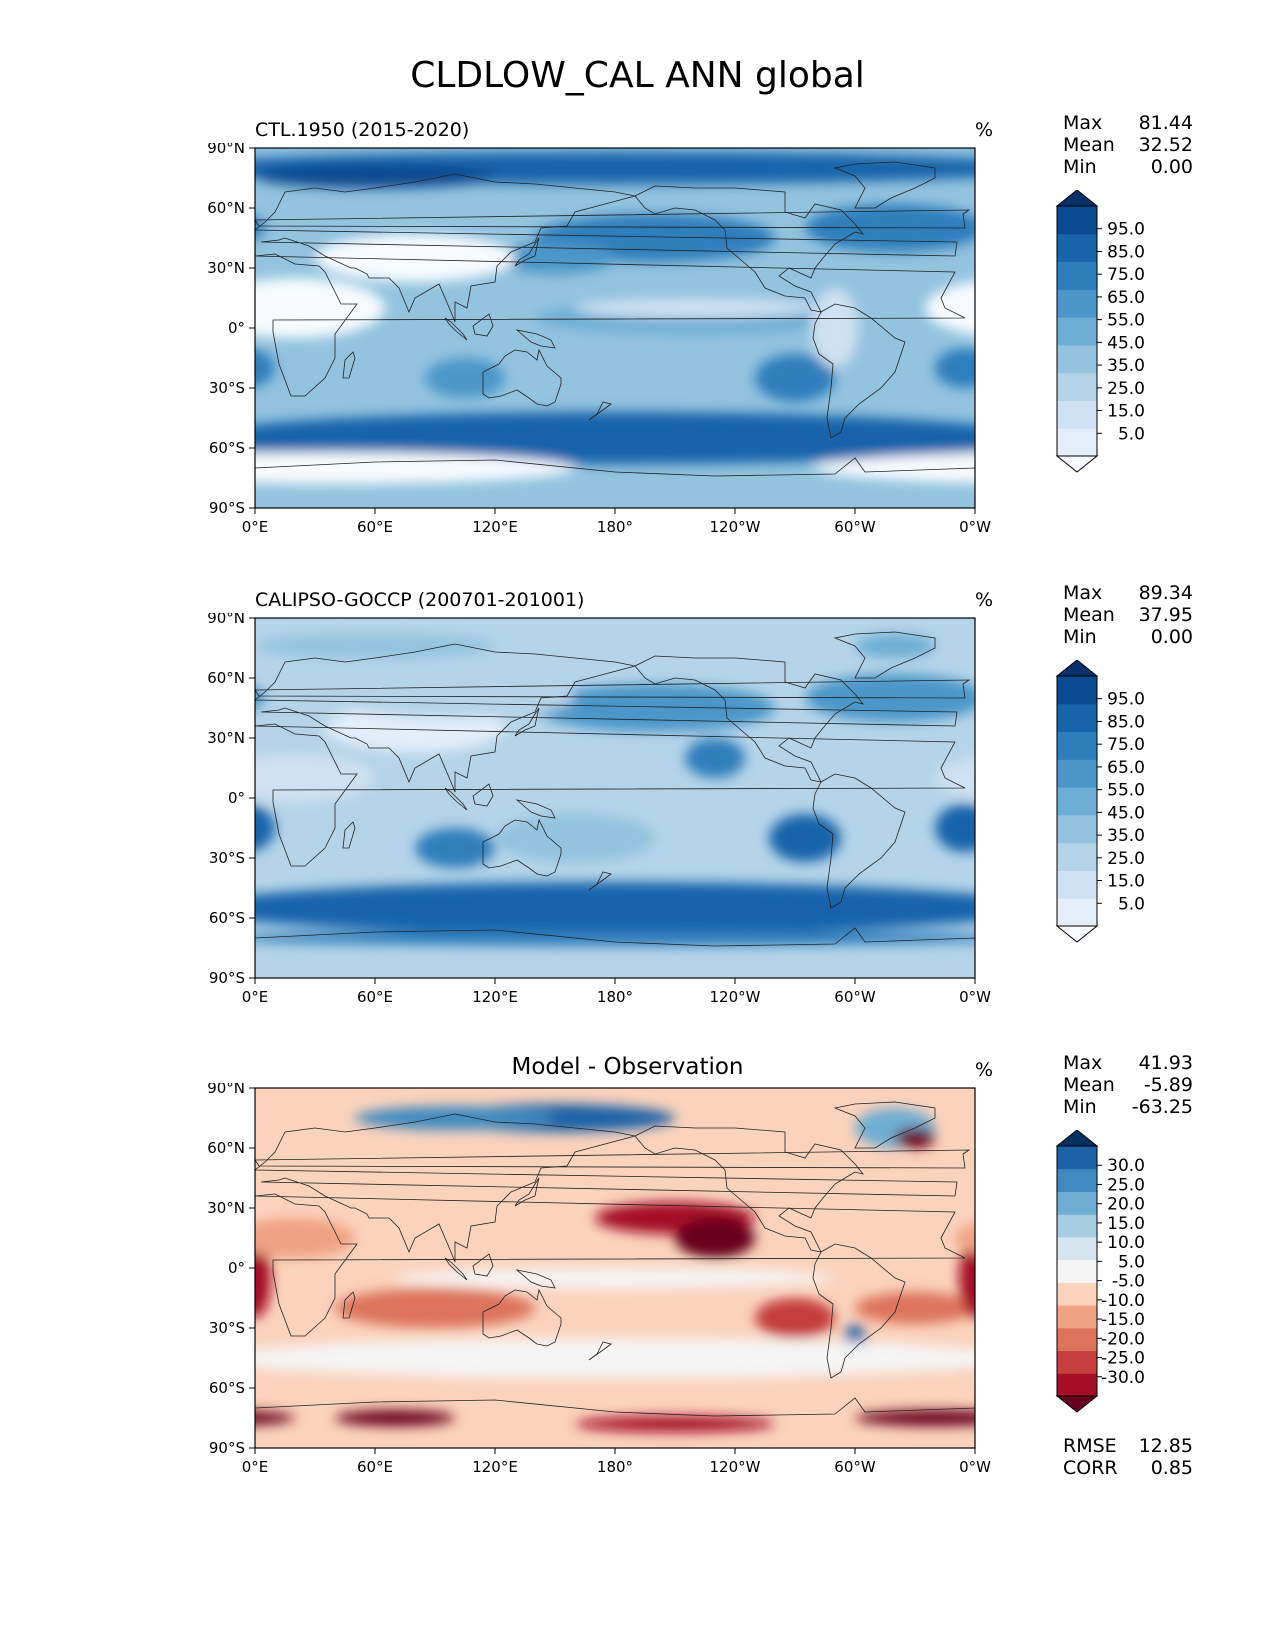  I want to click on colorbar: 95.085.0 75.0 65.0 55.045.0 35.0 25.0 15.05.0, so click(1100, 801).